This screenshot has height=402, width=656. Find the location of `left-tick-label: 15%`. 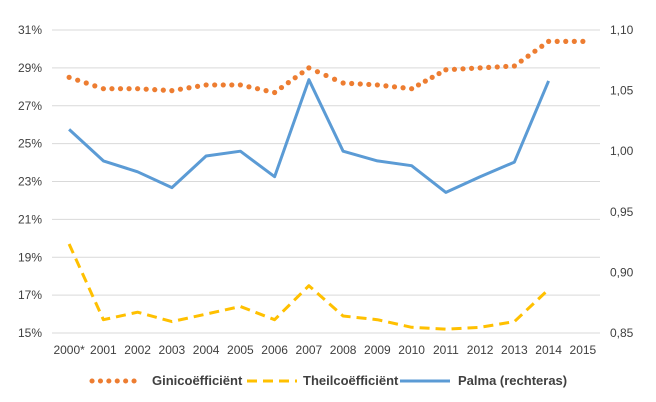

left-tick-label: 15% is located at coordinates (30, 333).